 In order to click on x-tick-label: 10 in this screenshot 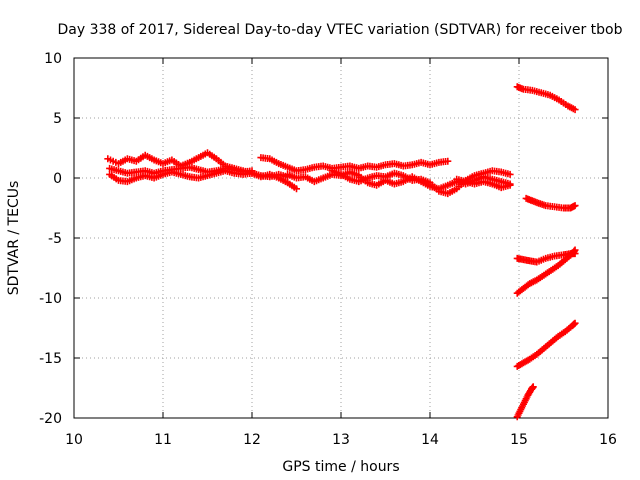, I will do `click(74, 440)`.